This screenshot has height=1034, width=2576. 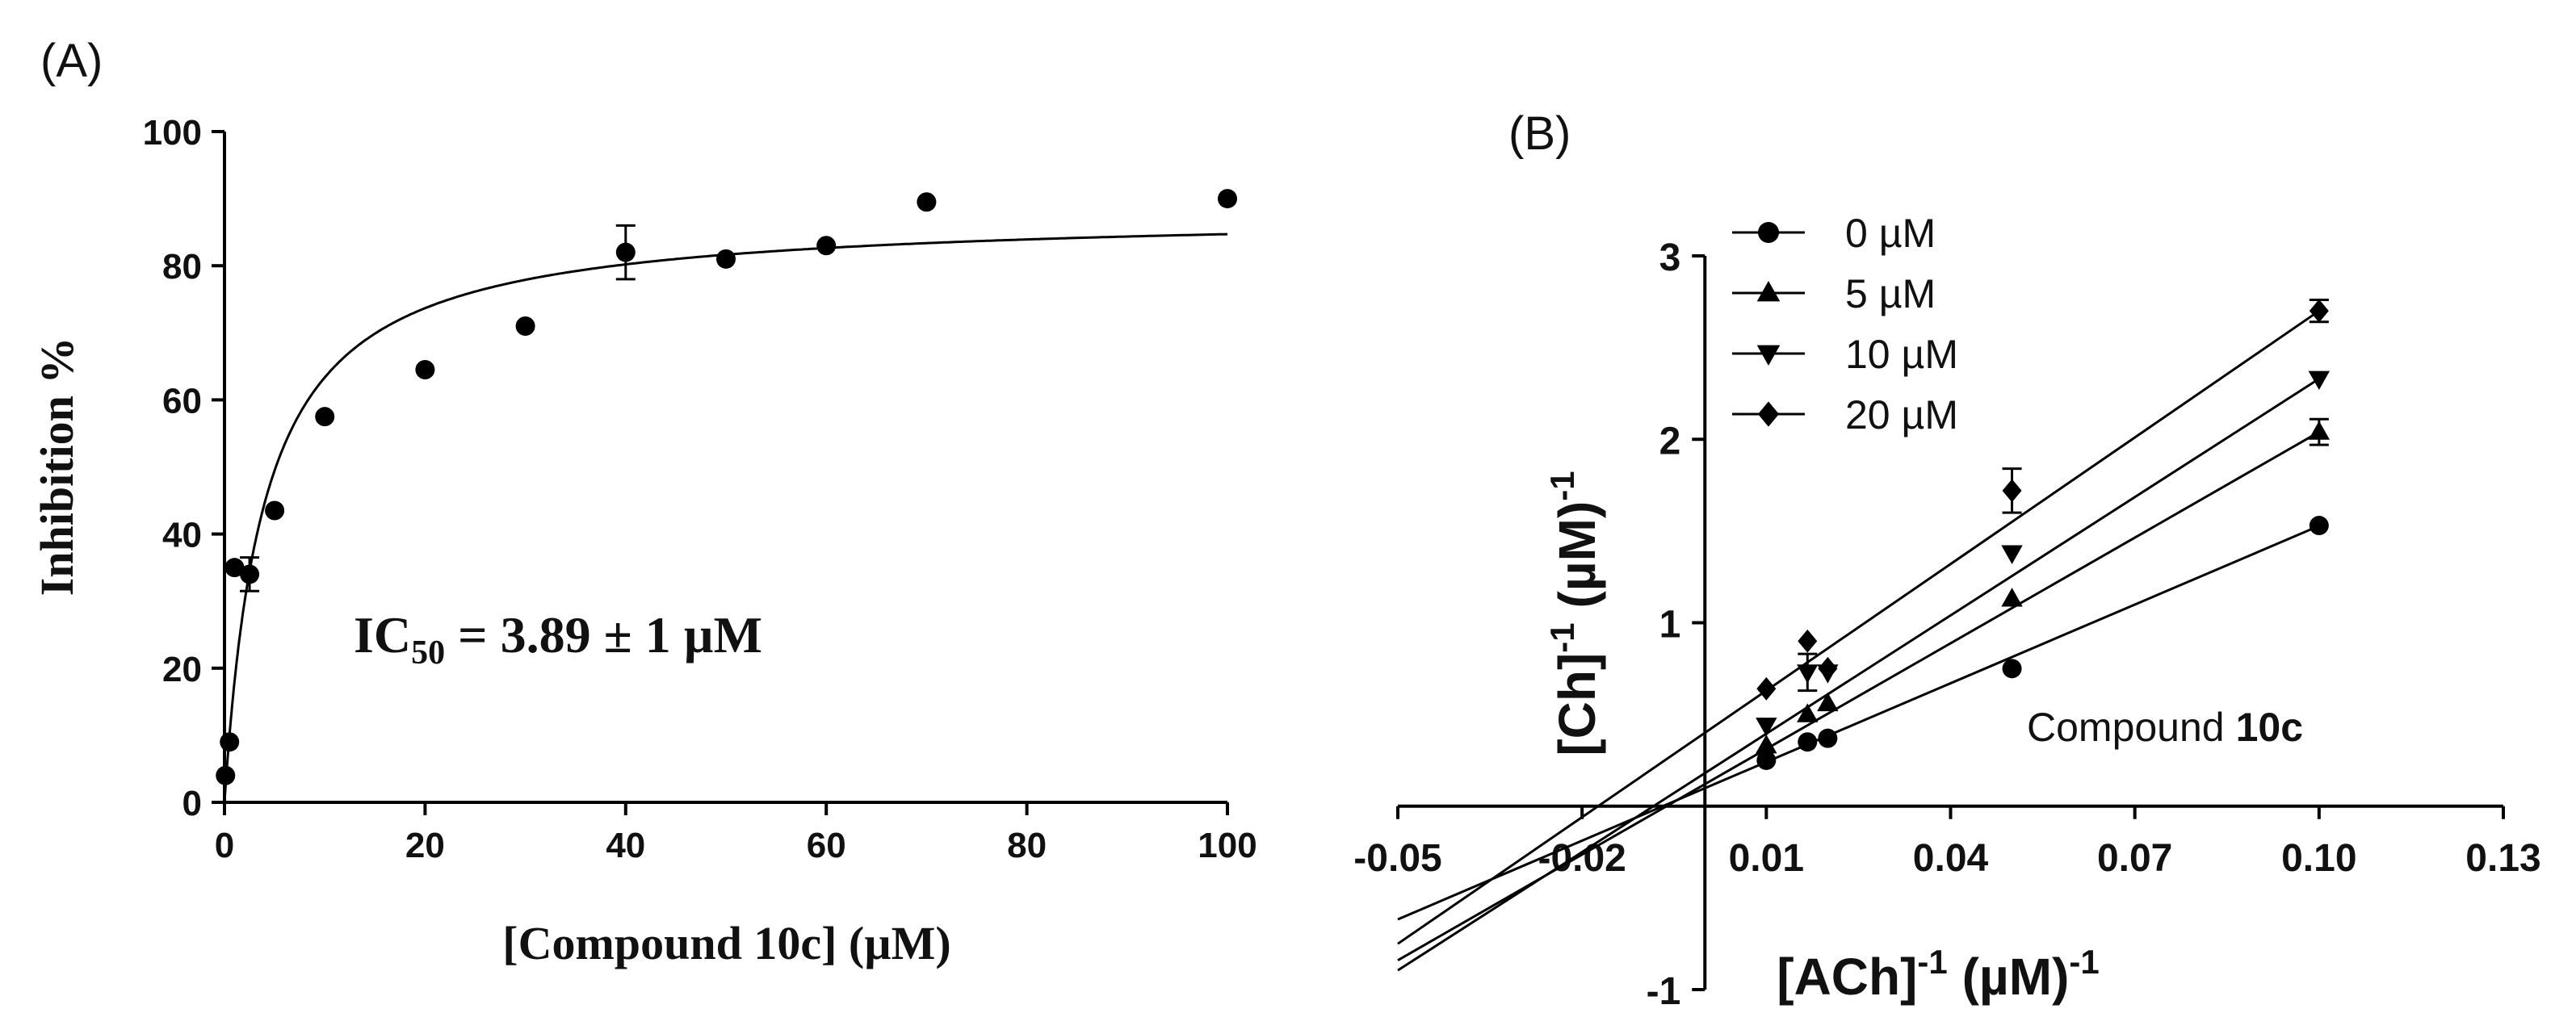 What do you see at coordinates (1664, 991) in the screenshot?
I see `y-tick-label: -1` at bounding box center [1664, 991].